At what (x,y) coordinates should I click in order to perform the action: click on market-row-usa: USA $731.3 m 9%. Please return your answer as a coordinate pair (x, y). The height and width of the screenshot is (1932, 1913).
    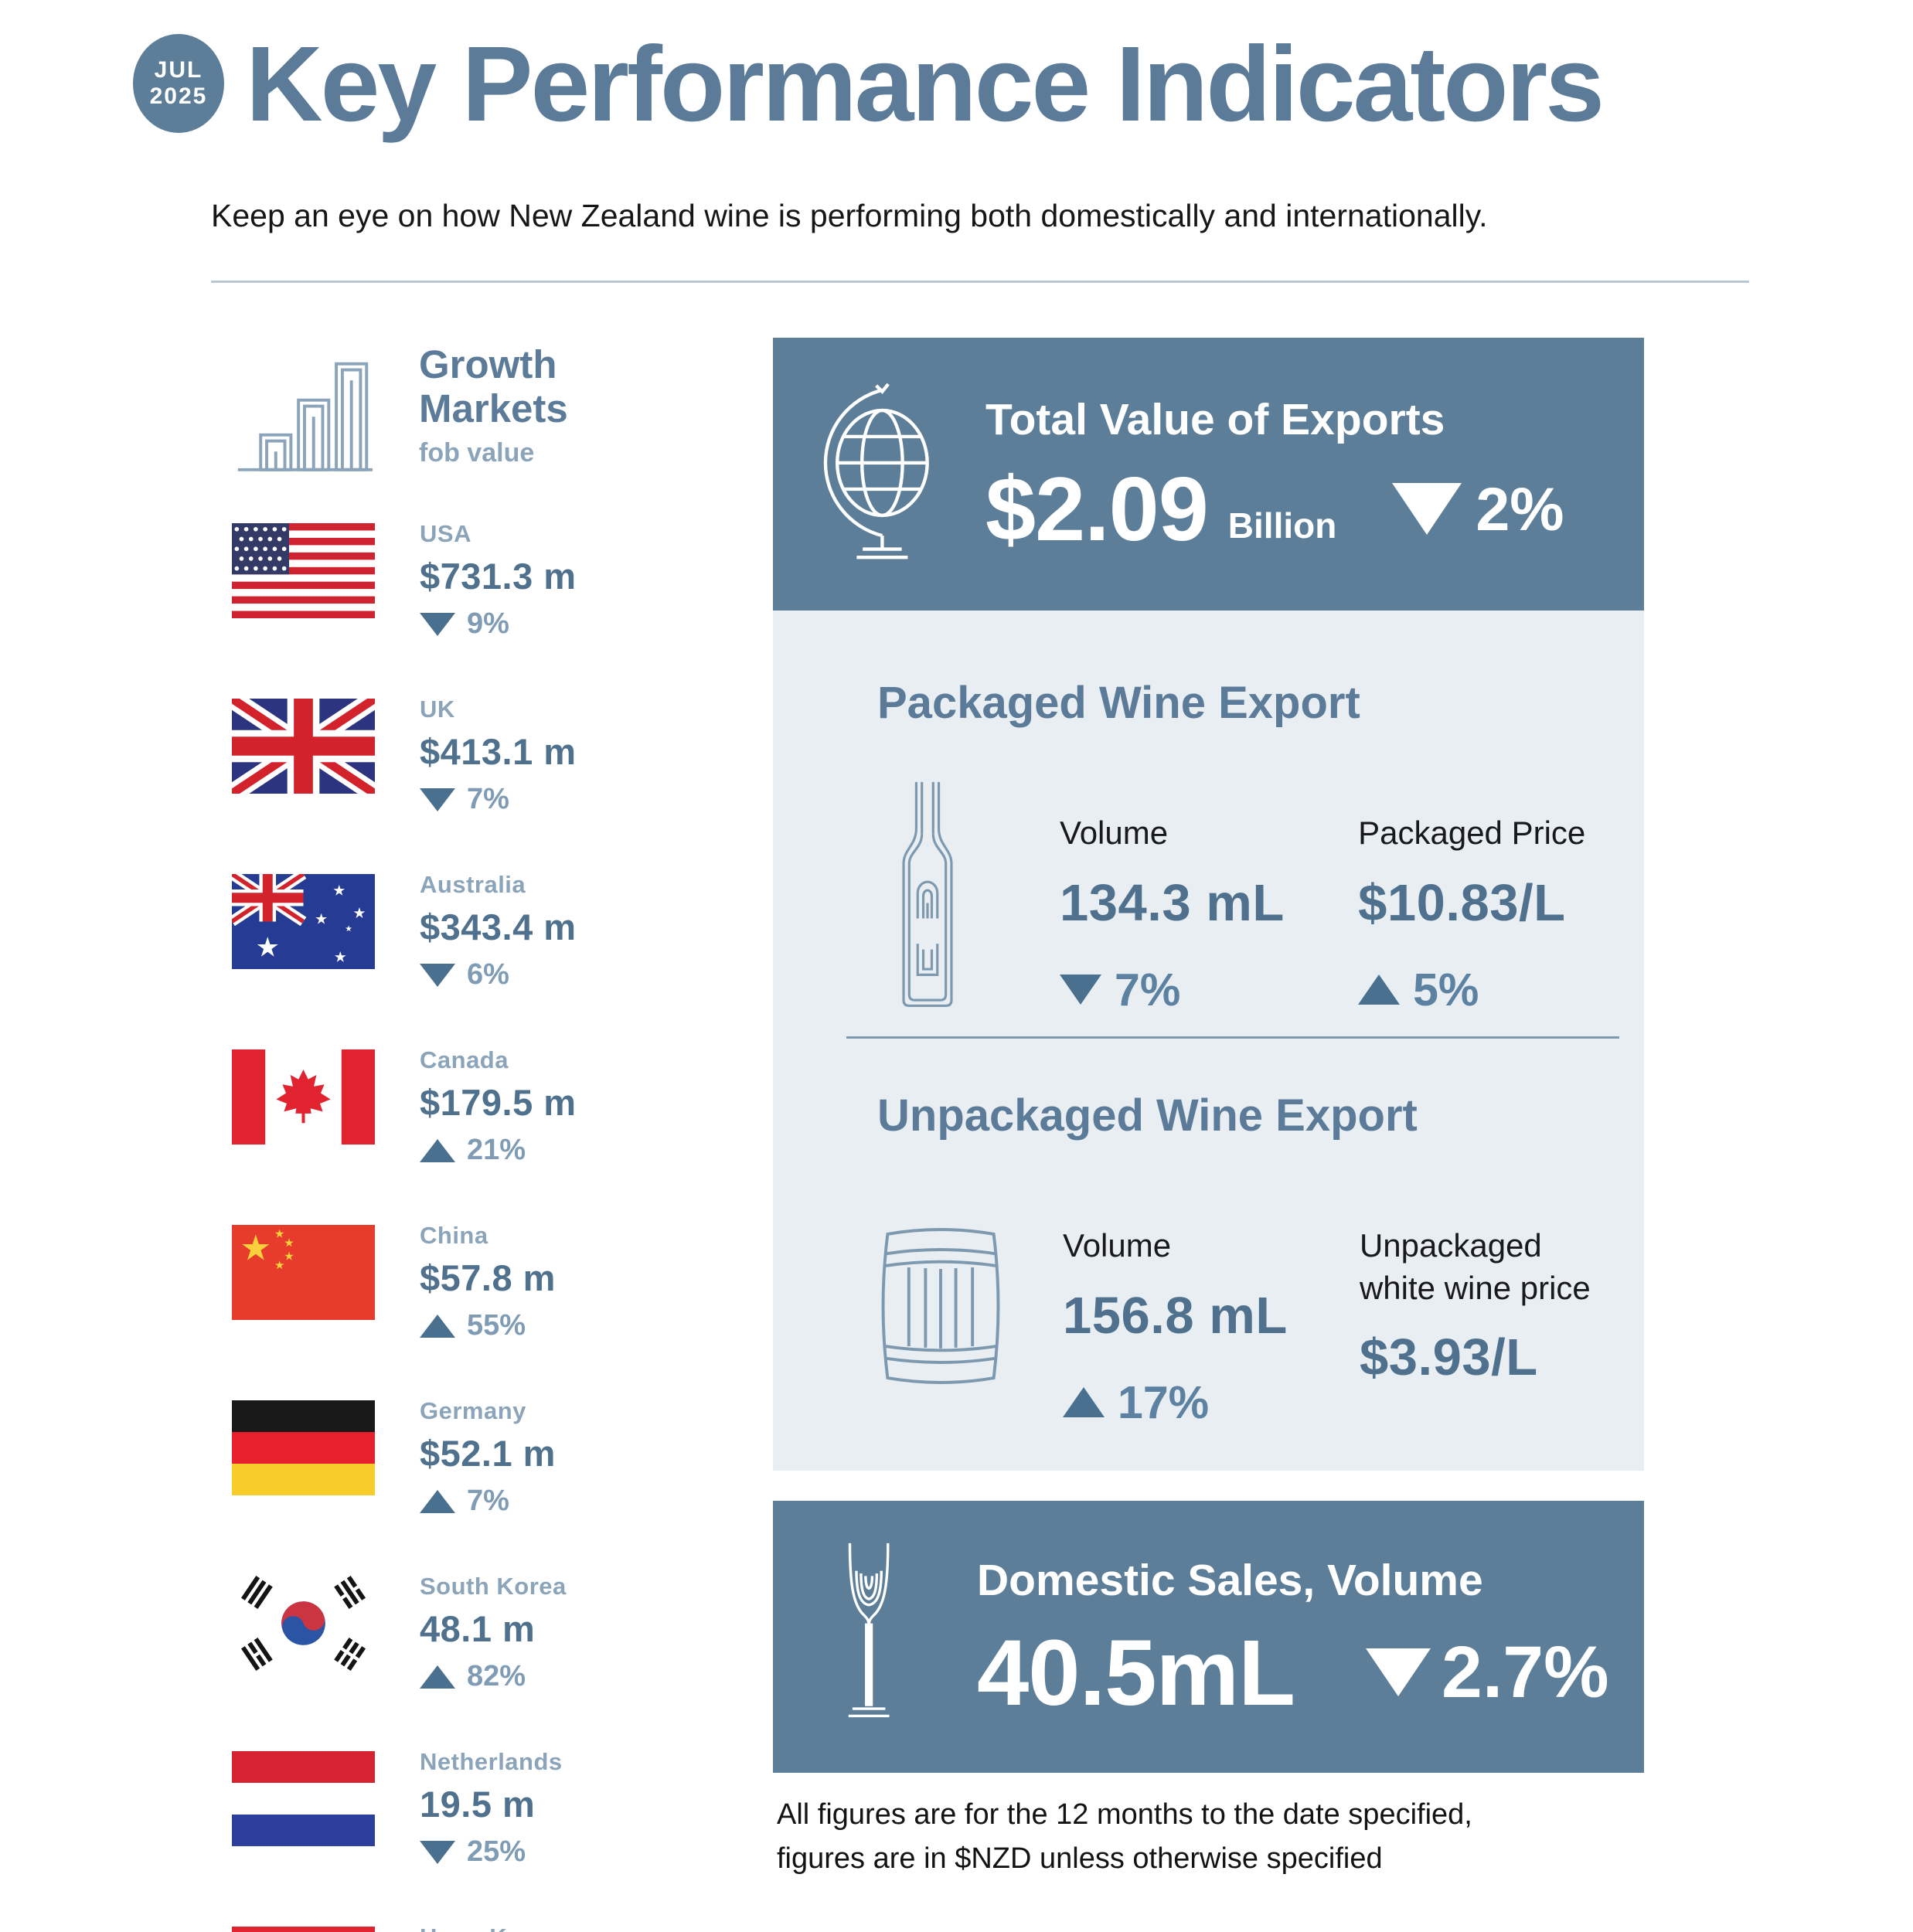
    Looking at the image, I should click on (502, 581).